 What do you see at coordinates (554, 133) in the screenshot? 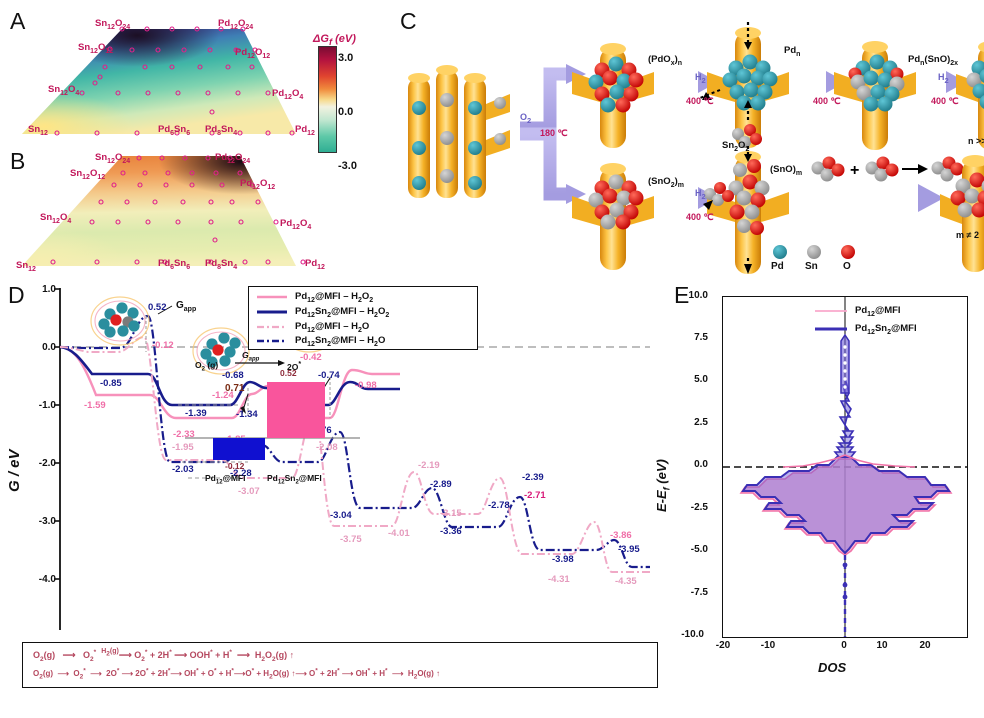
I see `condition-temp-0: 180 ℃` at bounding box center [554, 133].